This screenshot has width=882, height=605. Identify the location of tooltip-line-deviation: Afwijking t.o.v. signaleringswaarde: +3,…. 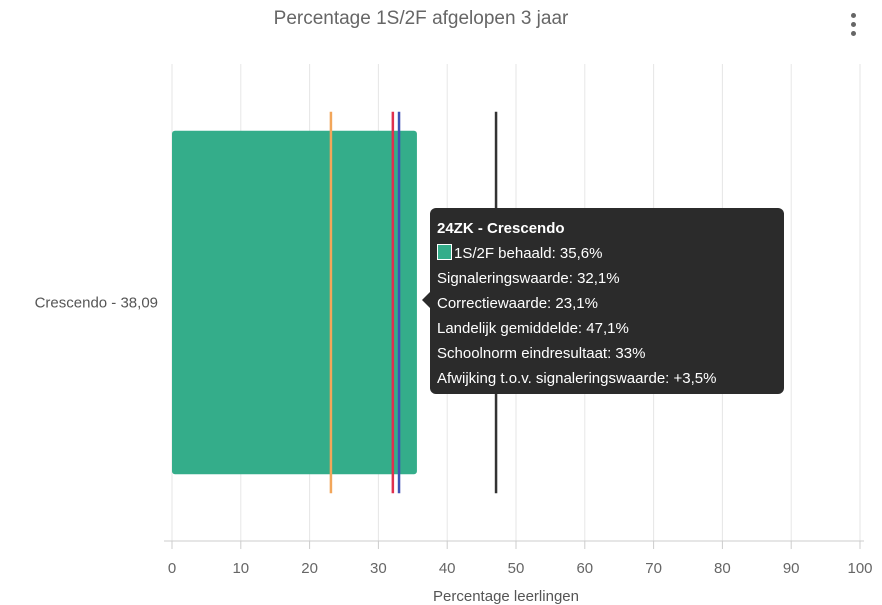
(577, 378).